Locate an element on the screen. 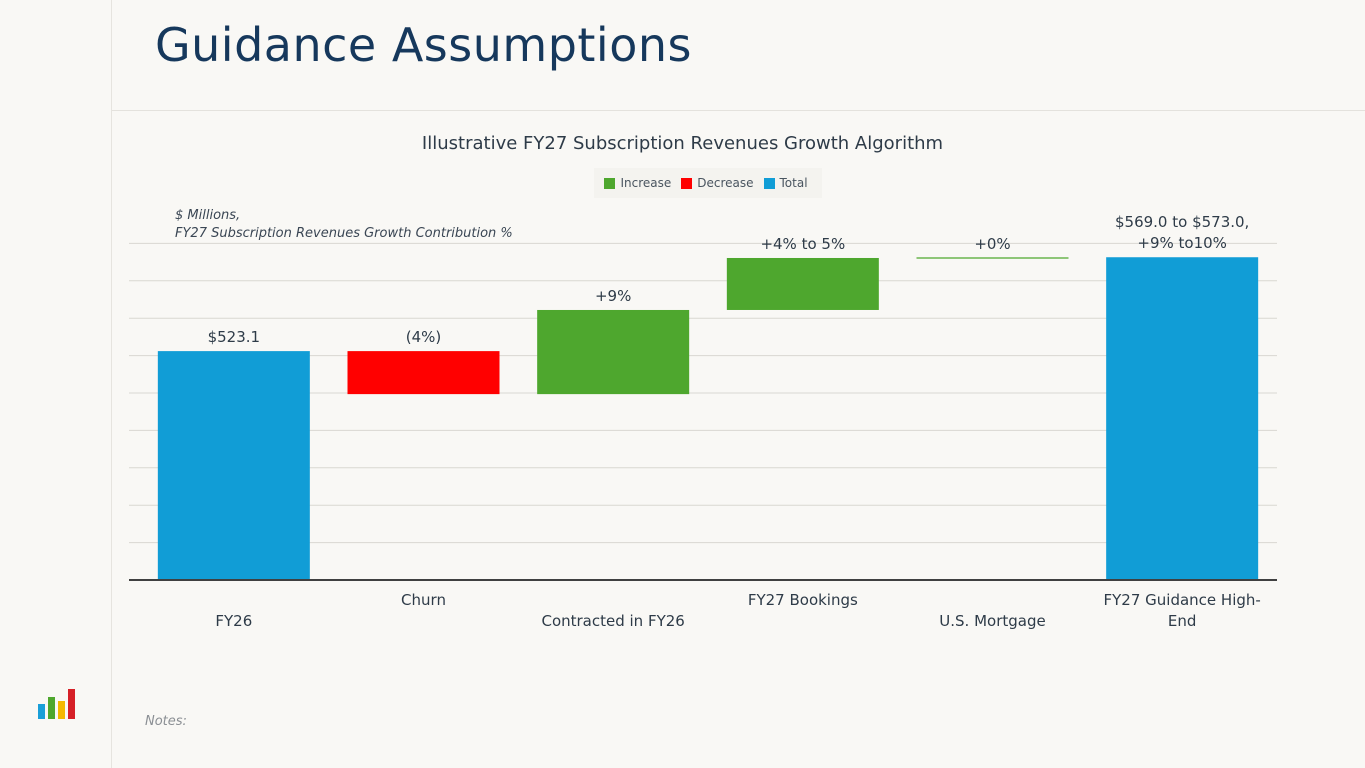  legend-label-decrease: Decrease is located at coordinates (725, 183).